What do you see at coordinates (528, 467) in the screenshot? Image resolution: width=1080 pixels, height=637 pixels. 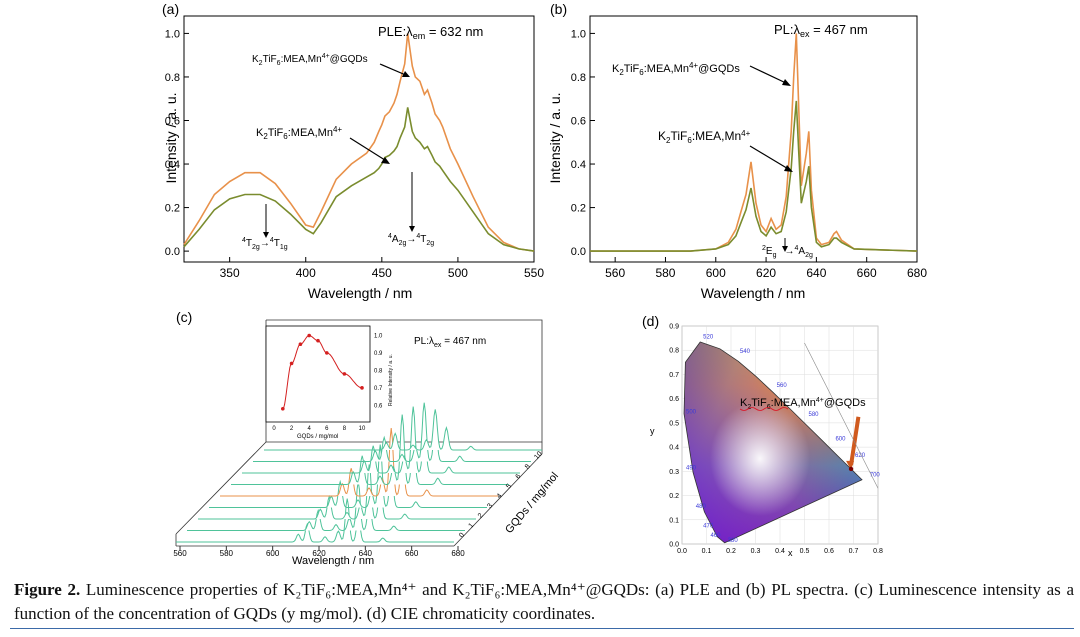 I see `z-tick-label-c: 8` at bounding box center [528, 467].